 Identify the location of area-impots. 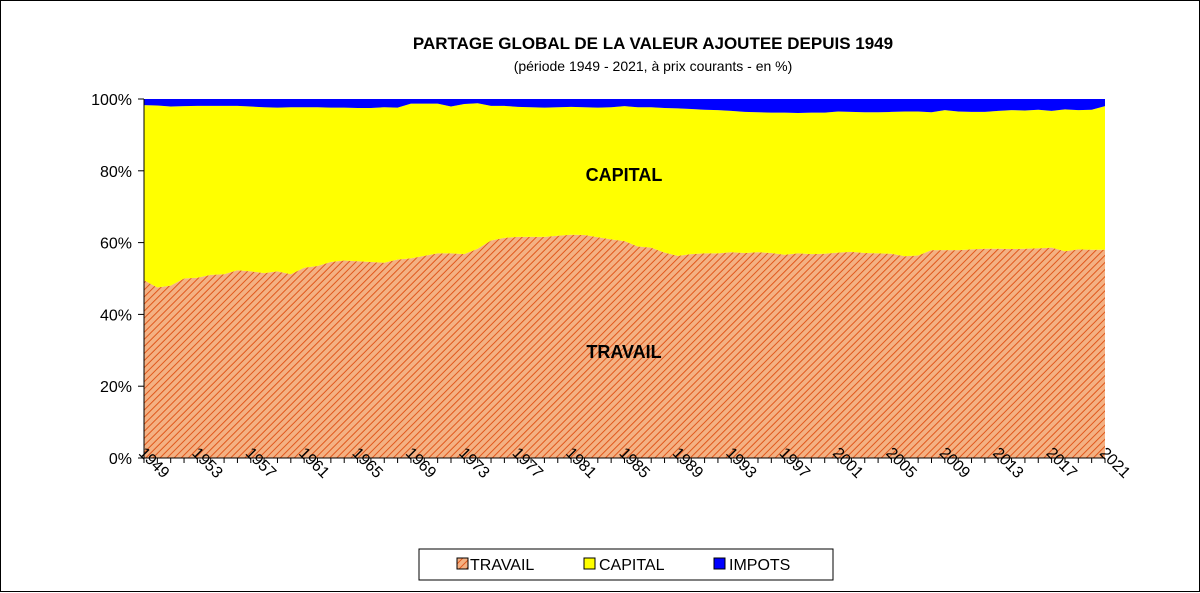
(624, 106).